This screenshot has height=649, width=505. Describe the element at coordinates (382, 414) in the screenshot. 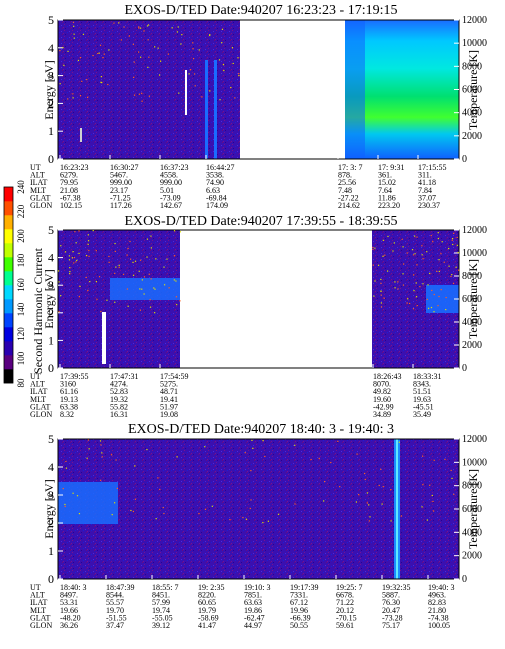

I see `table-cell: 34.89` at that location.